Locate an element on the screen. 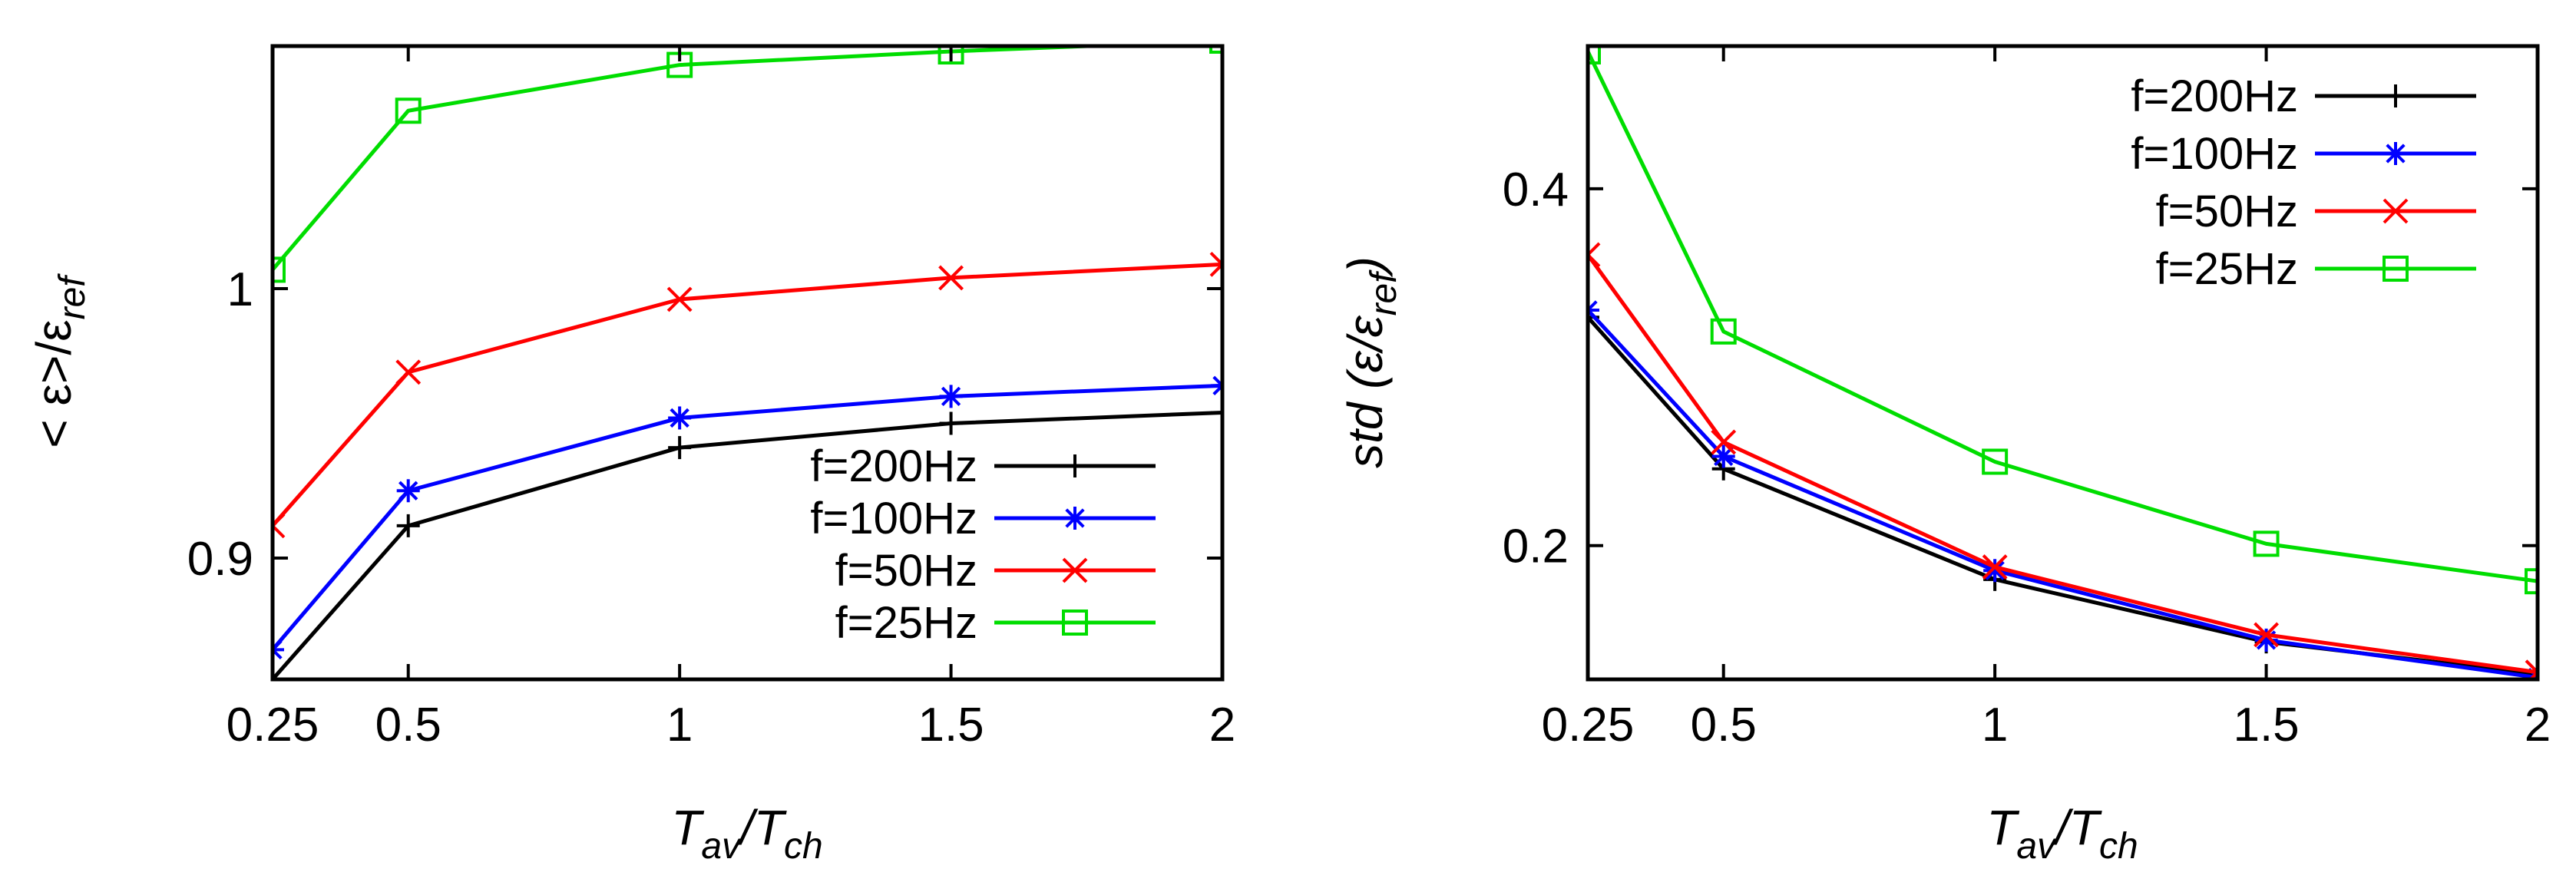  std-x-tick-label: 0.25 is located at coordinates (1588, 725).